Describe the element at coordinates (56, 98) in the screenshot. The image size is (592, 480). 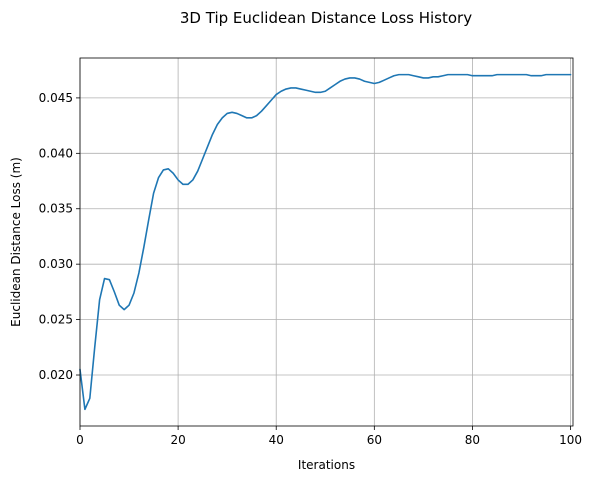
I see `y-tick-label: 0.045` at that location.